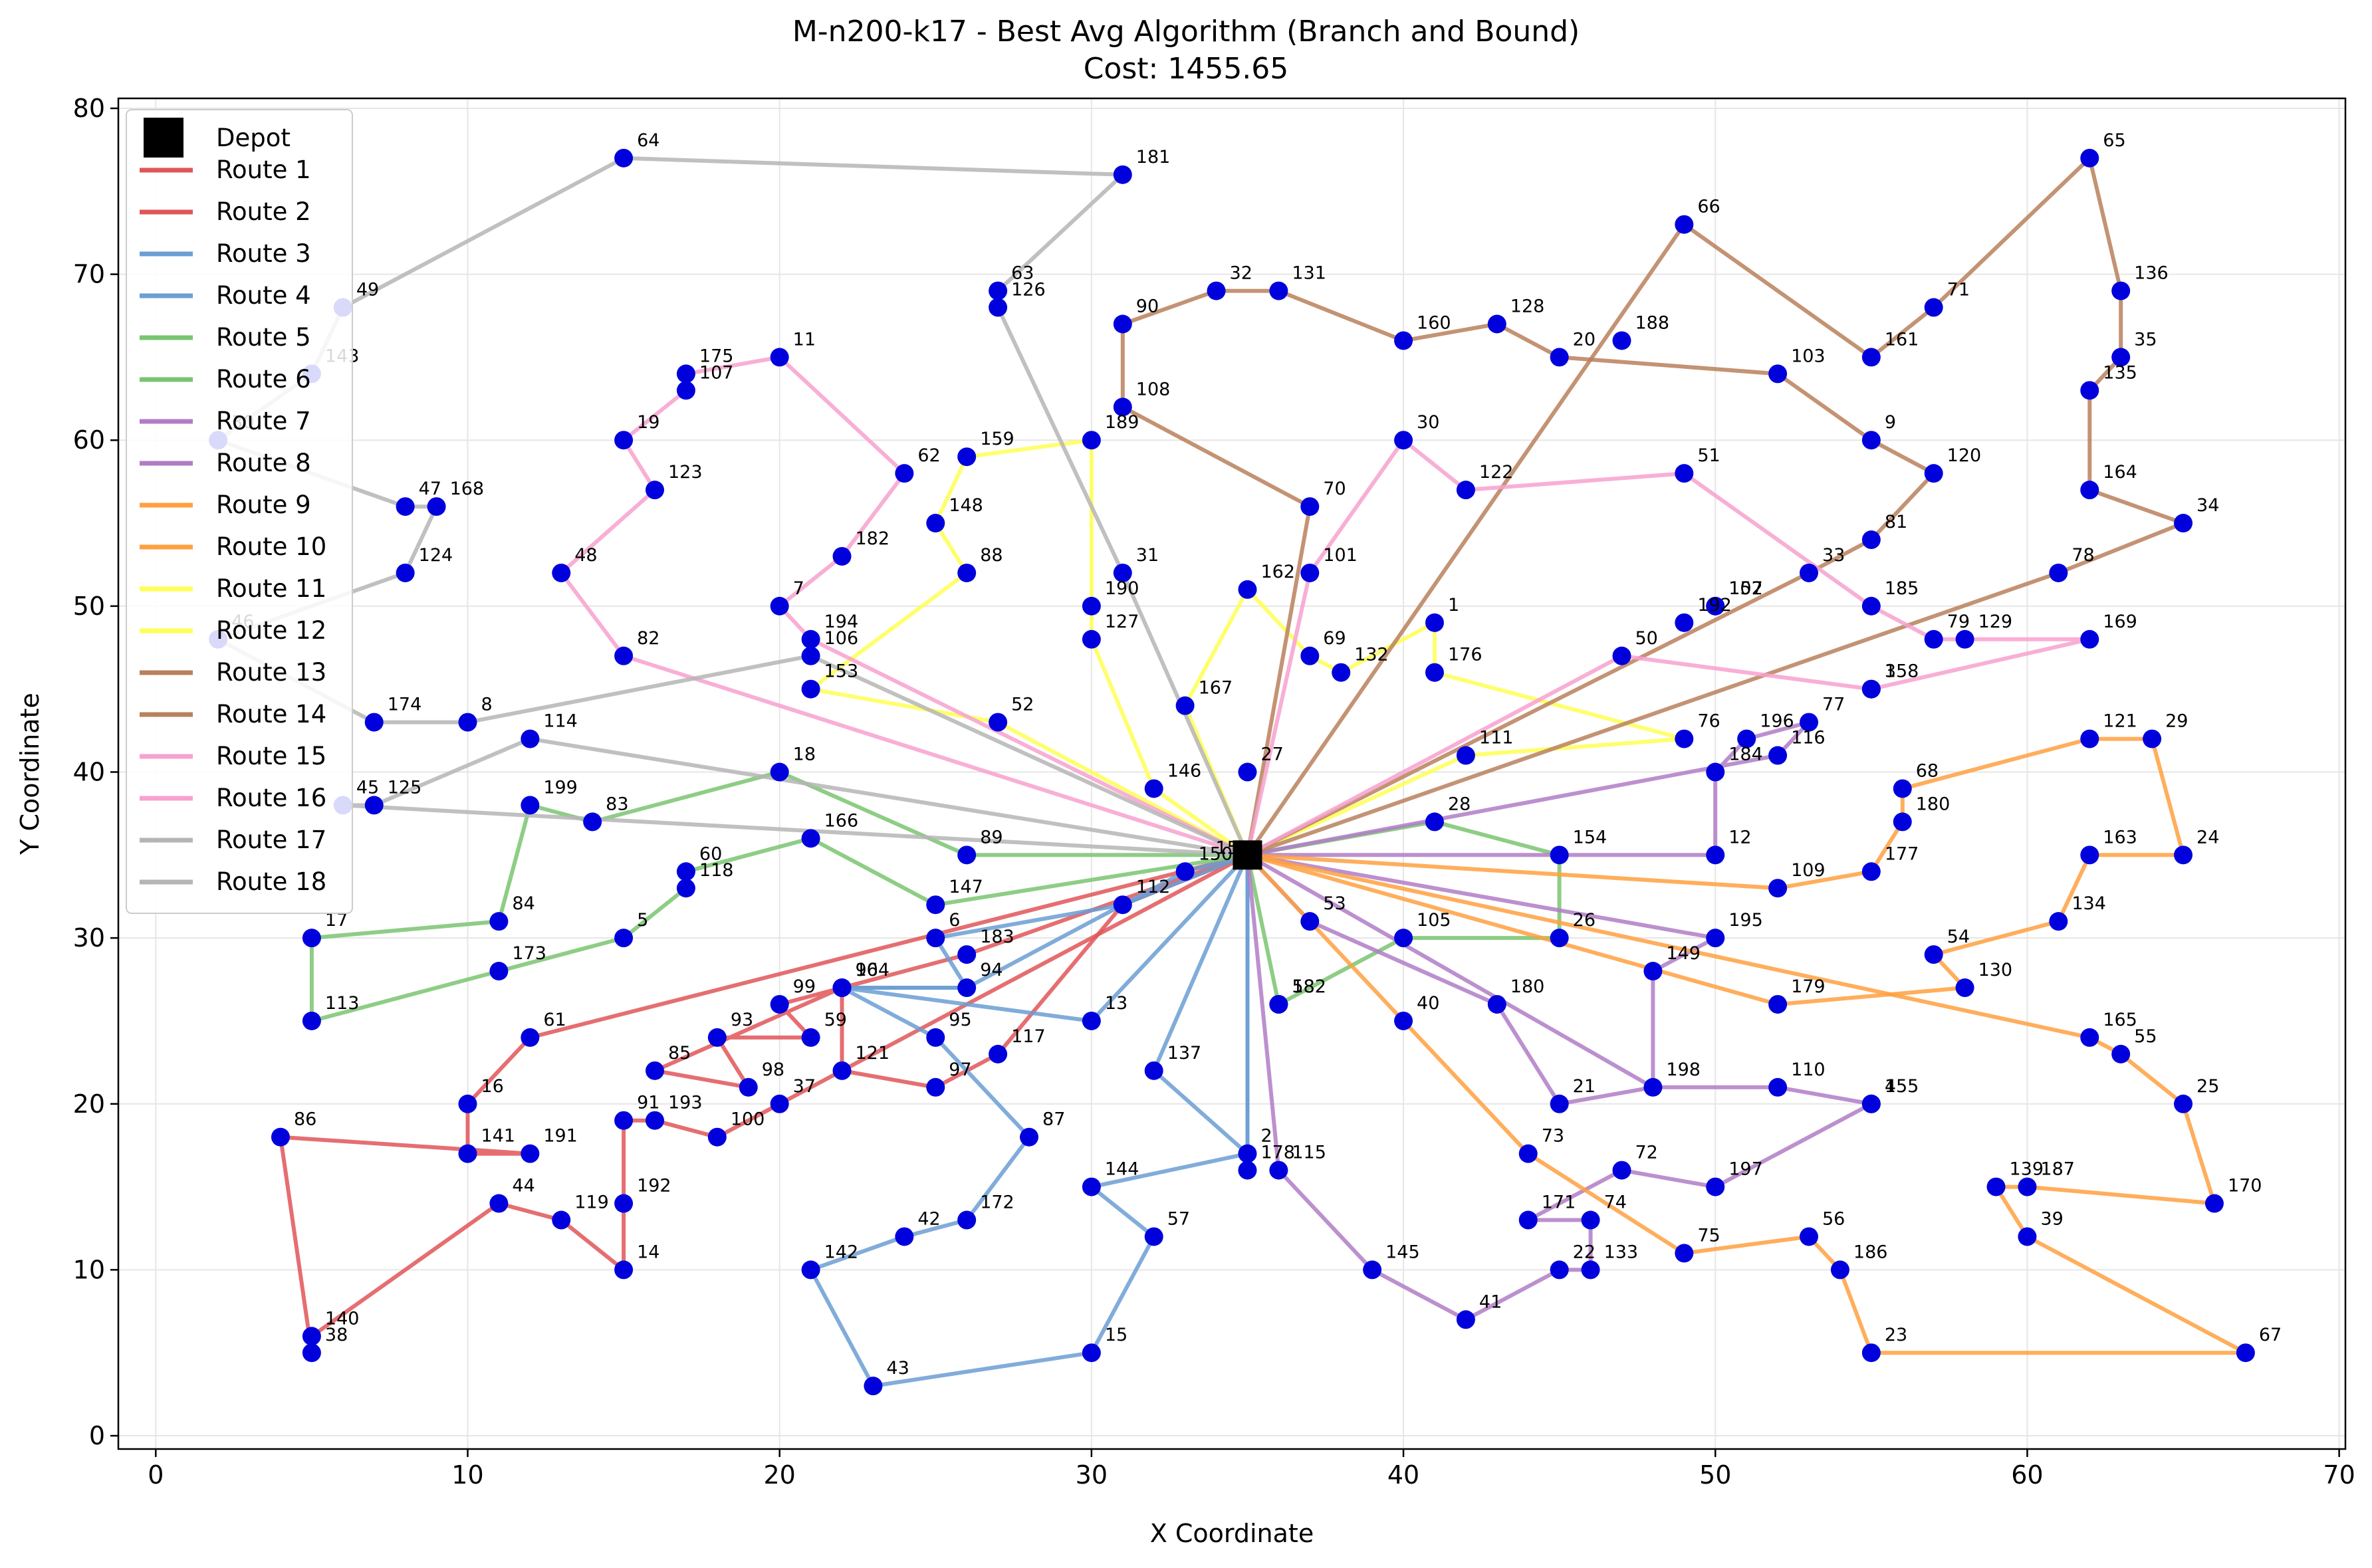 Image resolution: width=2372 pixels, height=1568 pixels. What do you see at coordinates (1745, 1169) in the screenshot?
I see `node-label: 197` at bounding box center [1745, 1169].